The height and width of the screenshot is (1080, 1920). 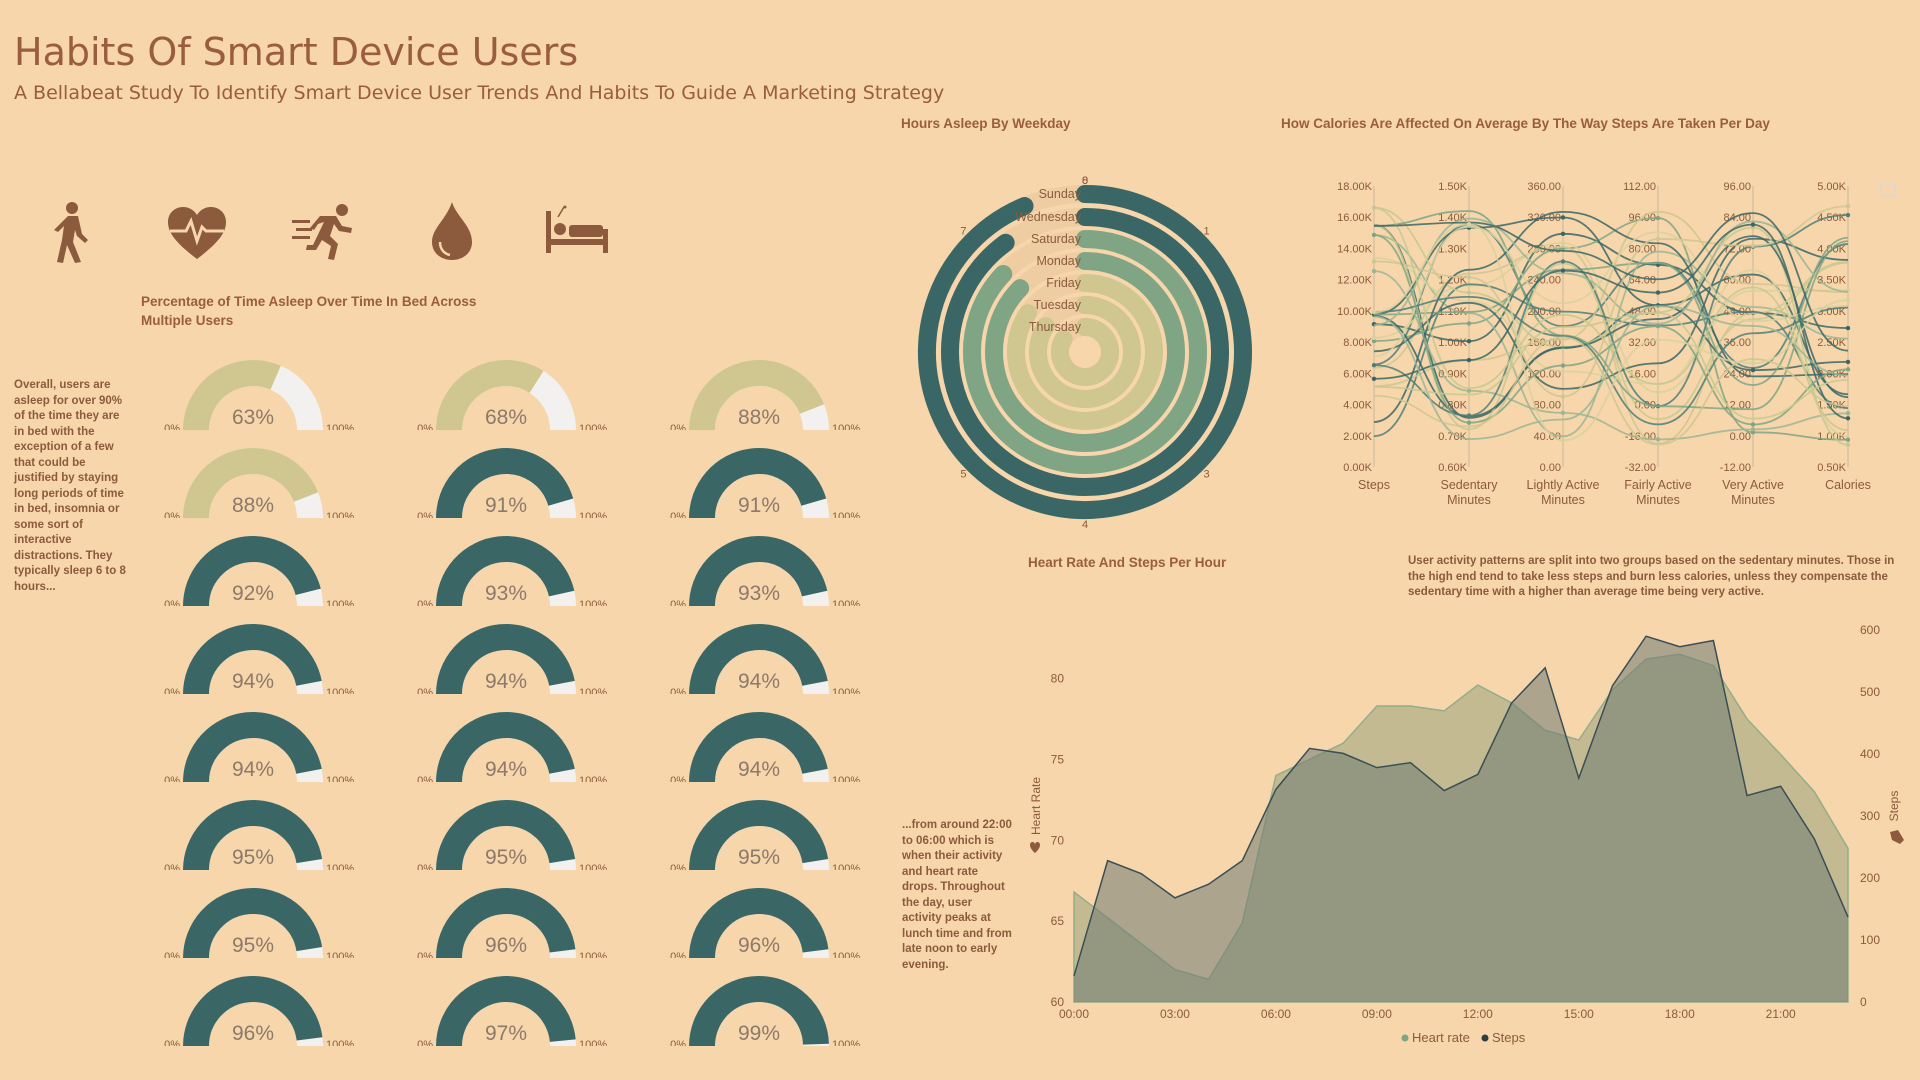 I want to click on gauge-8: 93% 0% 100%, so click(x=512, y=571).